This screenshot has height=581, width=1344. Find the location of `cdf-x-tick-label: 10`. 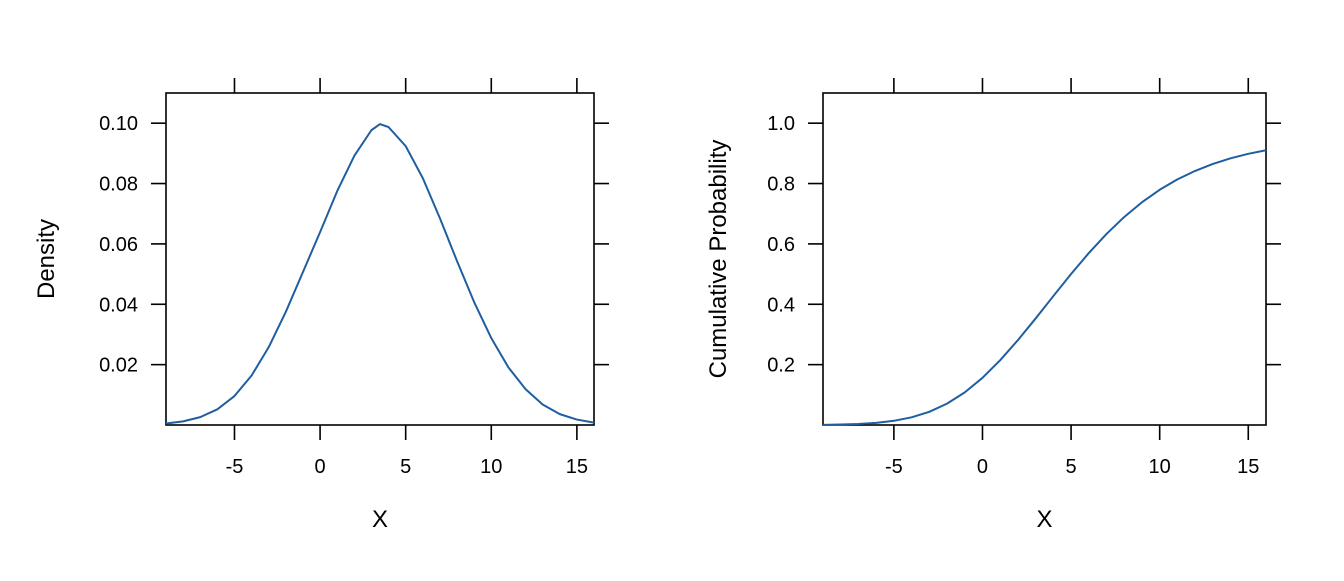

cdf-x-tick-label: 10 is located at coordinates (1160, 467).